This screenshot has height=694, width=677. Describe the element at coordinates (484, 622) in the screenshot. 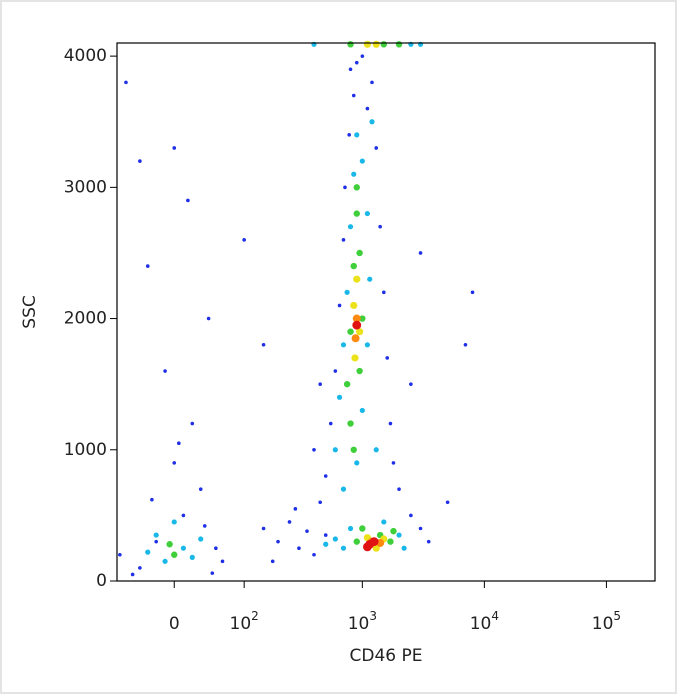

I see `x-tick-label: 10⁴` at that location.